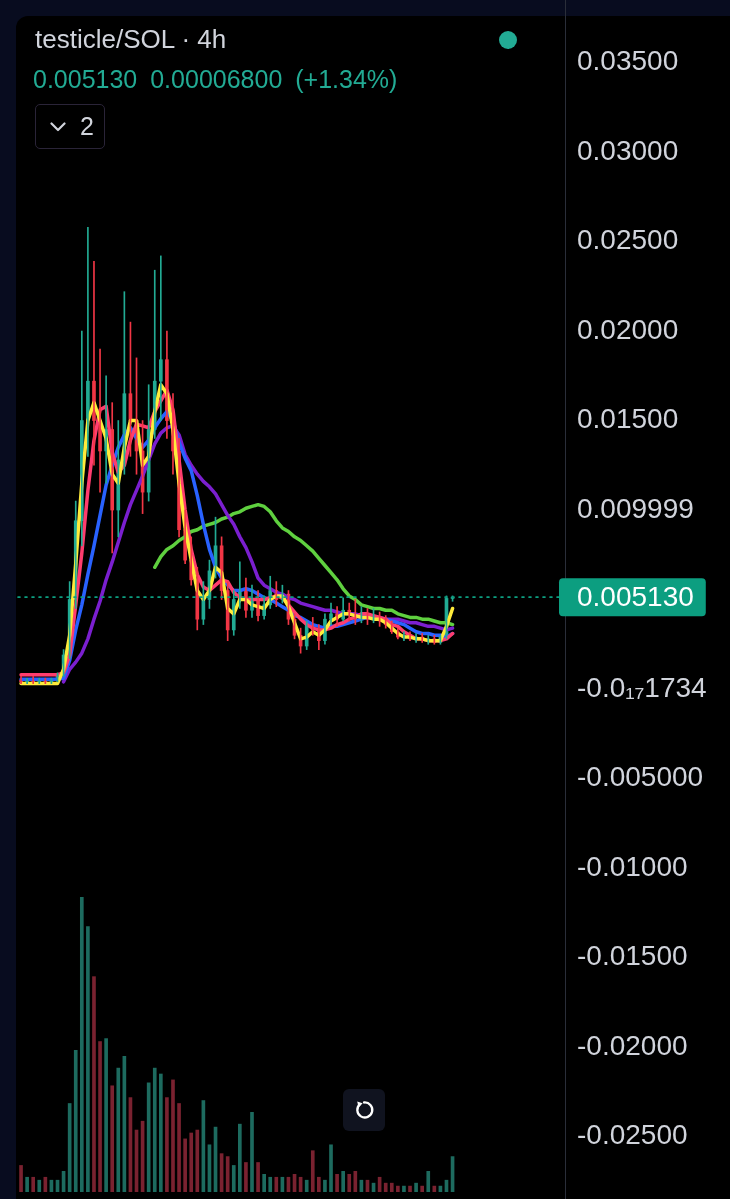  Describe the element at coordinates (215, 79) in the screenshot. I see `text: 0.005130 0.00006800 (+1.34%)` at that location.